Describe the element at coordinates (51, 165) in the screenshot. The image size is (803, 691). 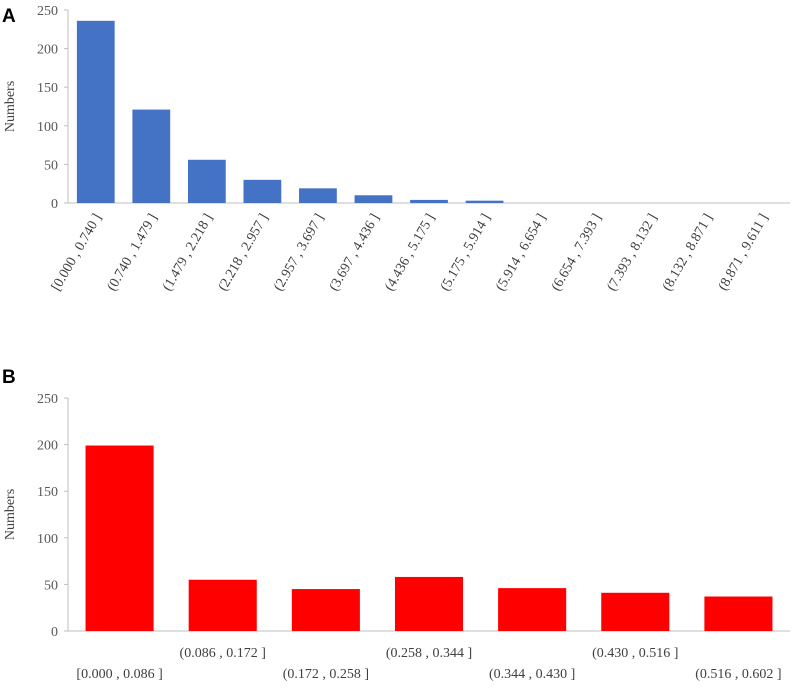
I see `y-tick-label-a: 50` at that location.